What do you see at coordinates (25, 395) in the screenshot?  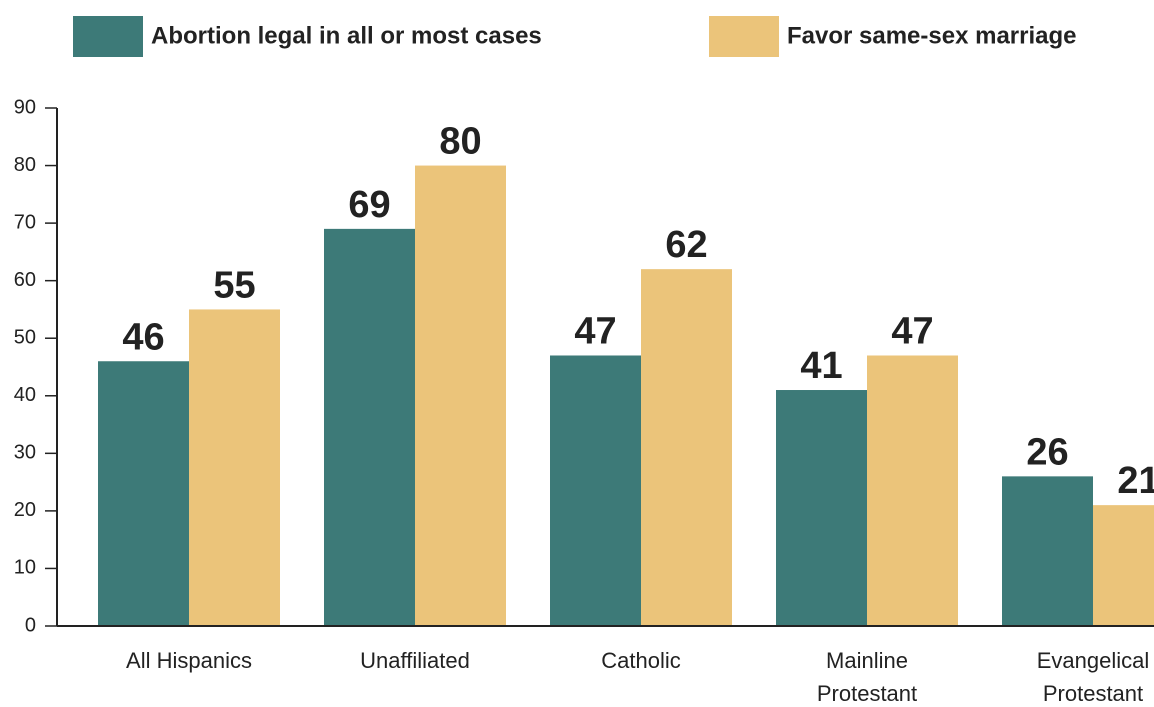 I see `y-tick-label: 40` at bounding box center [25, 395].